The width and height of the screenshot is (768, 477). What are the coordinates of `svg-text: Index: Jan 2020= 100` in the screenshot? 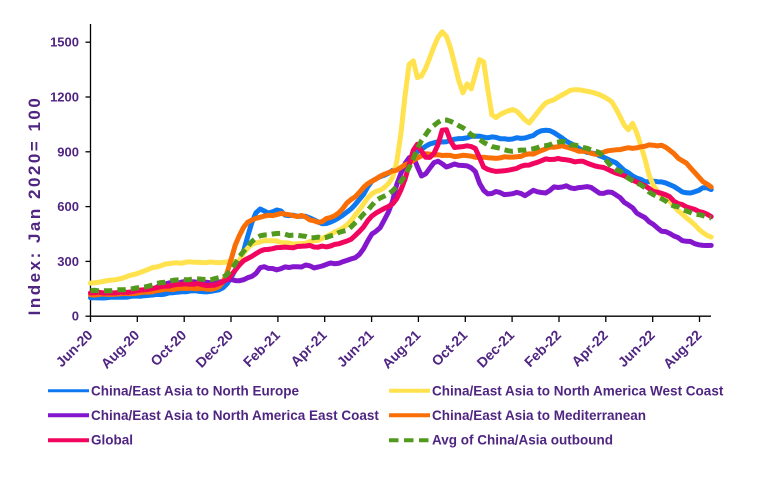 It's located at (34, 206).